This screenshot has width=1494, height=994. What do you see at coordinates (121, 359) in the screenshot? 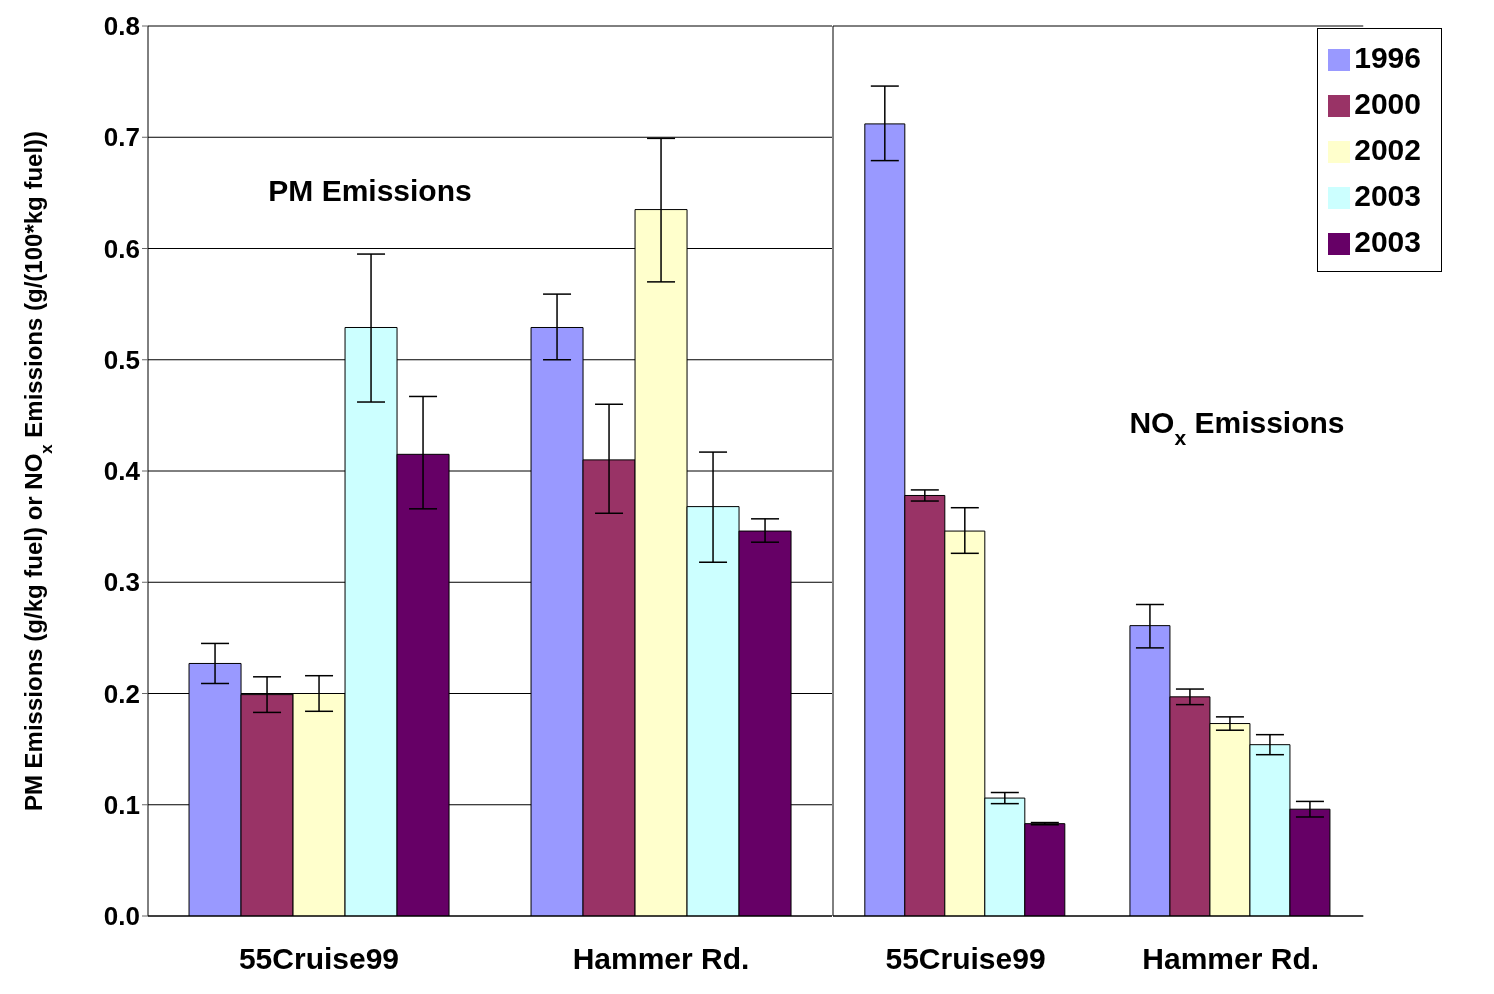
I see `y-tick-label: 0.5` at bounding box center [121, 359].